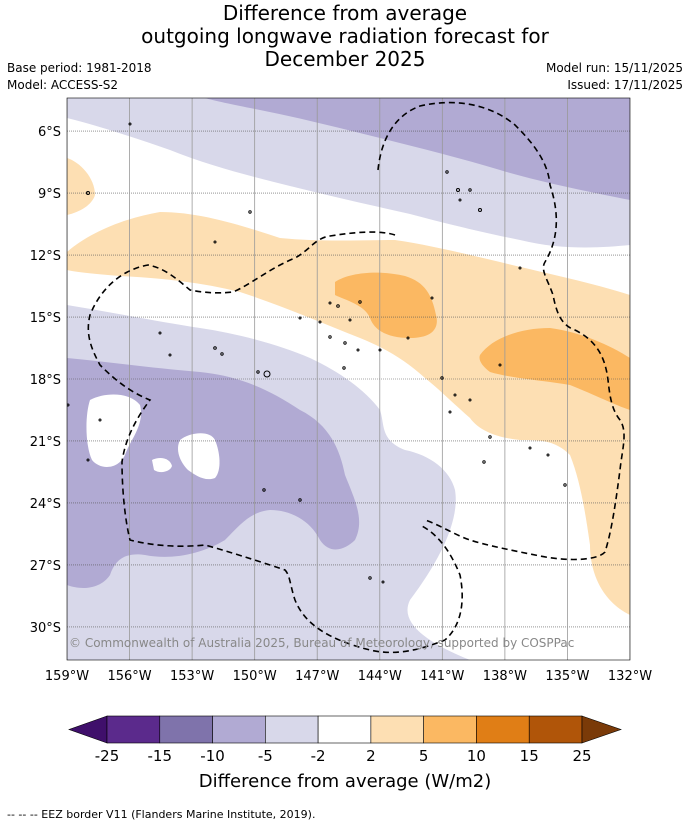  What do you see at coordinates (88, 729) in the screenshot?
I see `colorbar-extend-low` at bounding box center [88, 729].